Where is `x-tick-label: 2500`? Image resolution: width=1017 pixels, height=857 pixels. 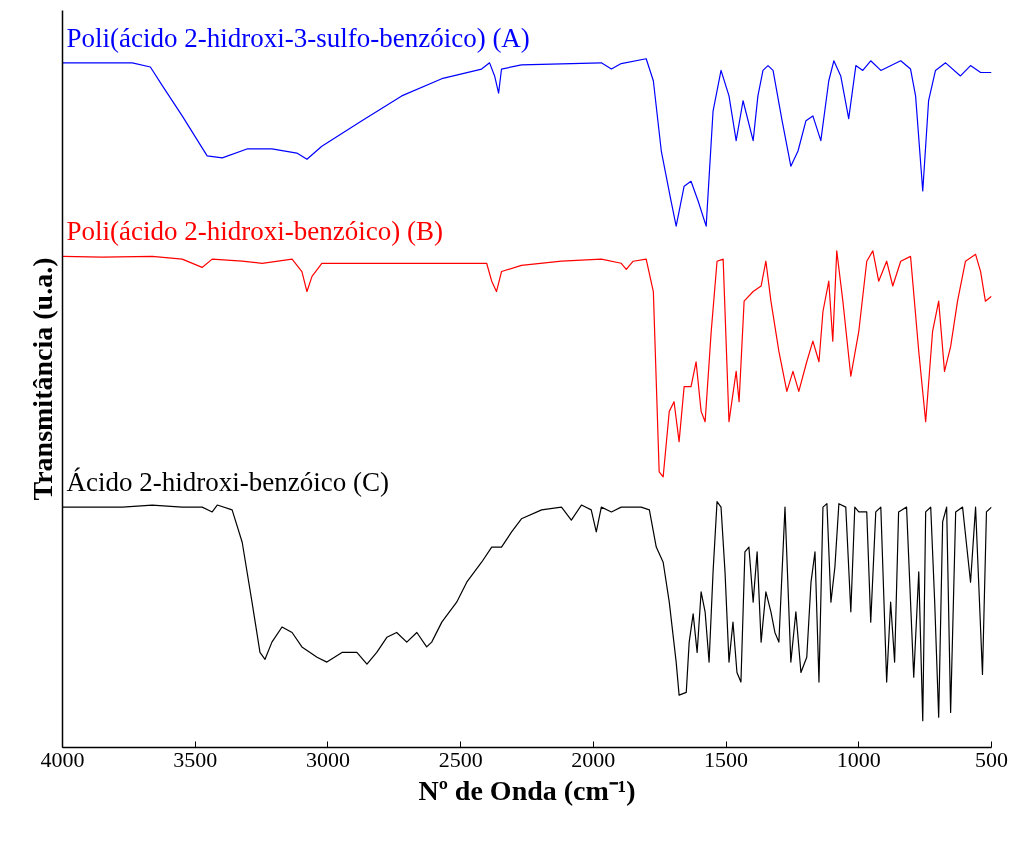 x-tick-label: 2500 is located at coordinates (460, 759).